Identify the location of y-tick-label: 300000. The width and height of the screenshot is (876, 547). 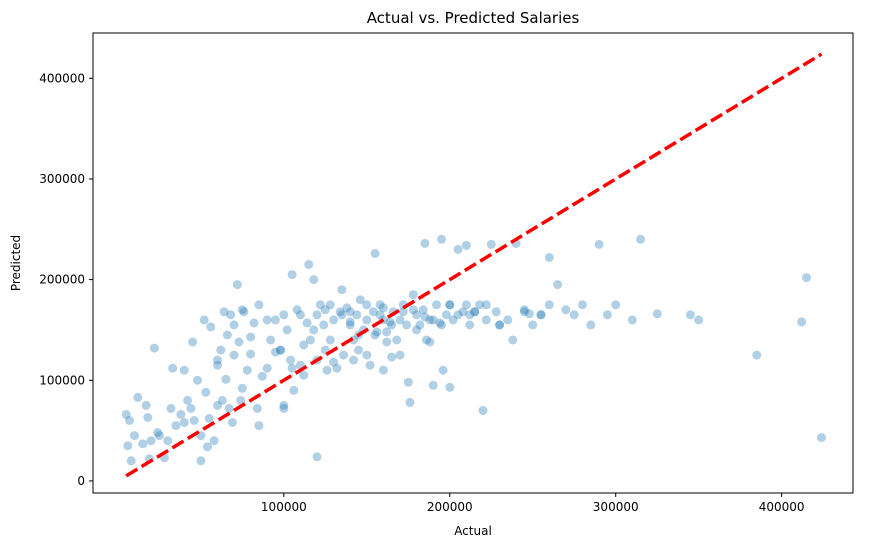
(62, 179).